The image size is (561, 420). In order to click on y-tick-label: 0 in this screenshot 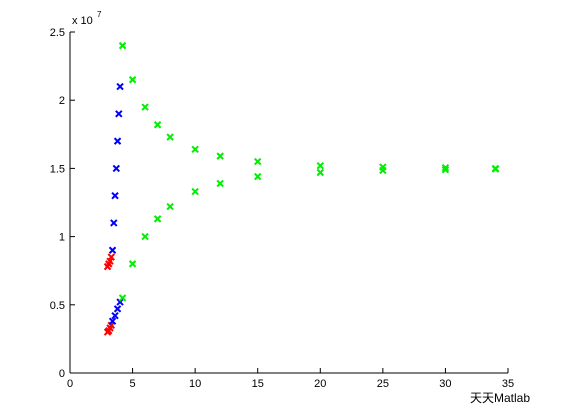, I will do `click(62, 374)`.